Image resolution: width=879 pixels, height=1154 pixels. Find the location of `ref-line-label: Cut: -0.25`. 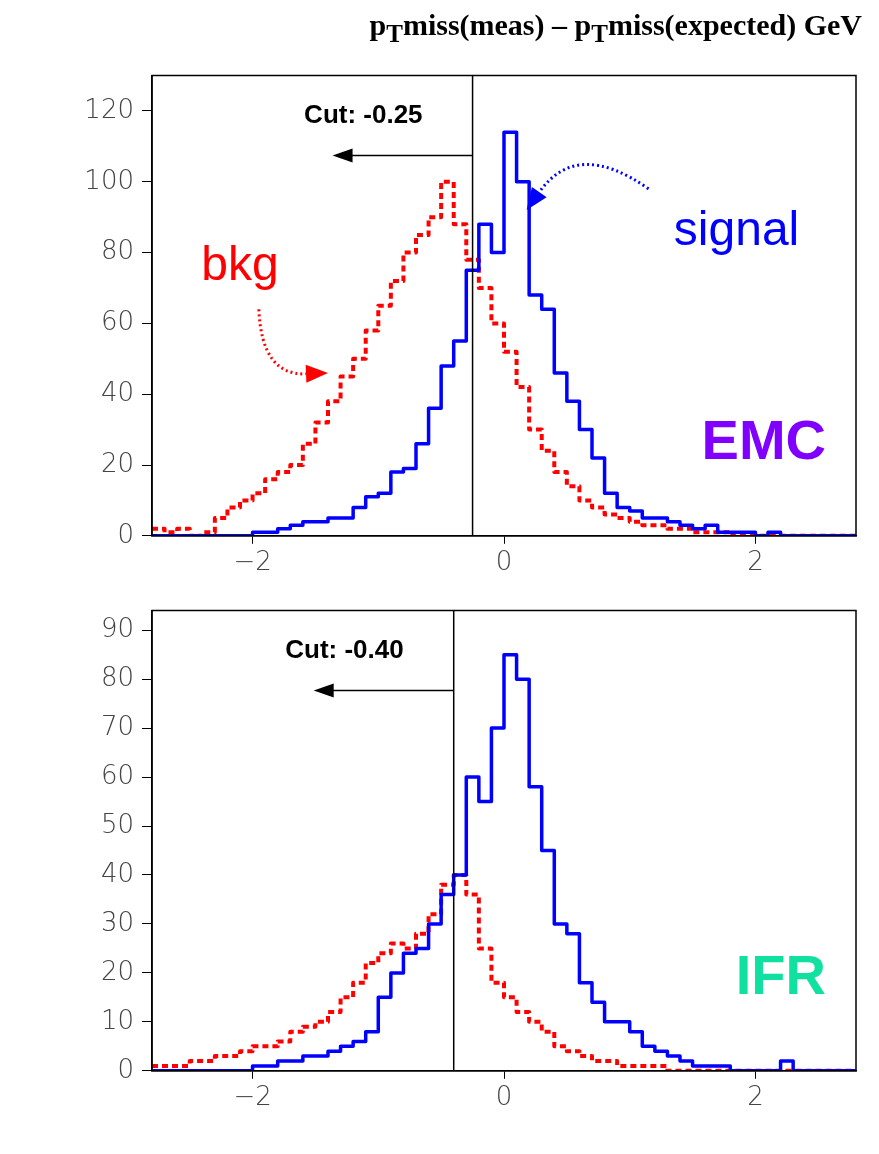

ref-line-label: Cut: -0.25 is located at coordinates (363, 113).